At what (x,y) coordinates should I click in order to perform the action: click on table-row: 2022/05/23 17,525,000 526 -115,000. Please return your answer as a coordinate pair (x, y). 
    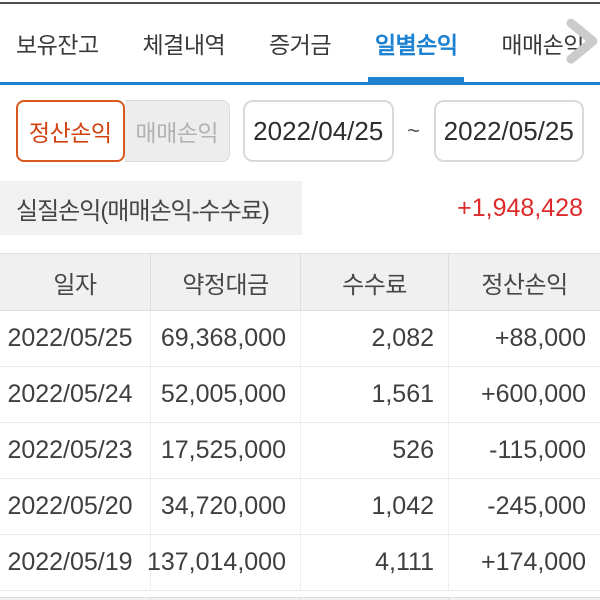
    Looking at the image, I should click on (300, 451).